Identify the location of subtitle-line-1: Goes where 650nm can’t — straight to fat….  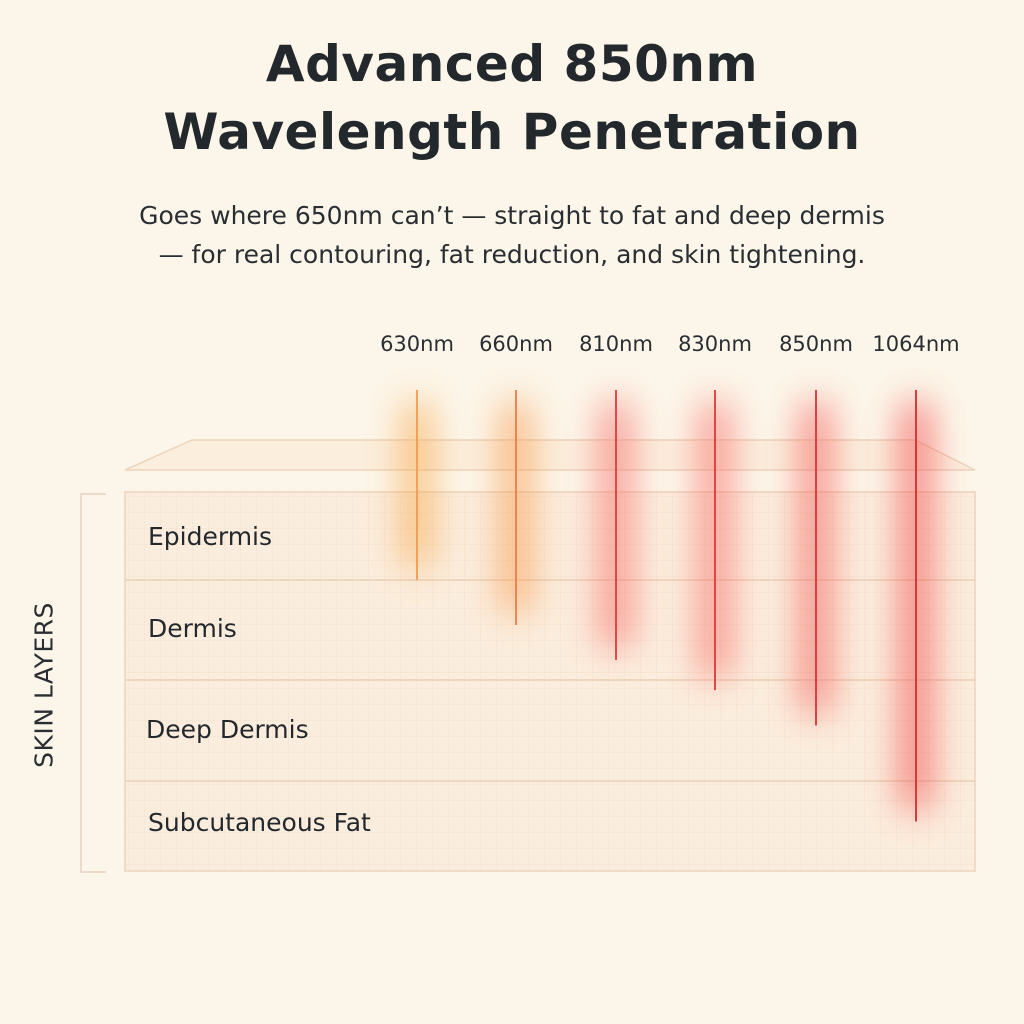
(512, 215).